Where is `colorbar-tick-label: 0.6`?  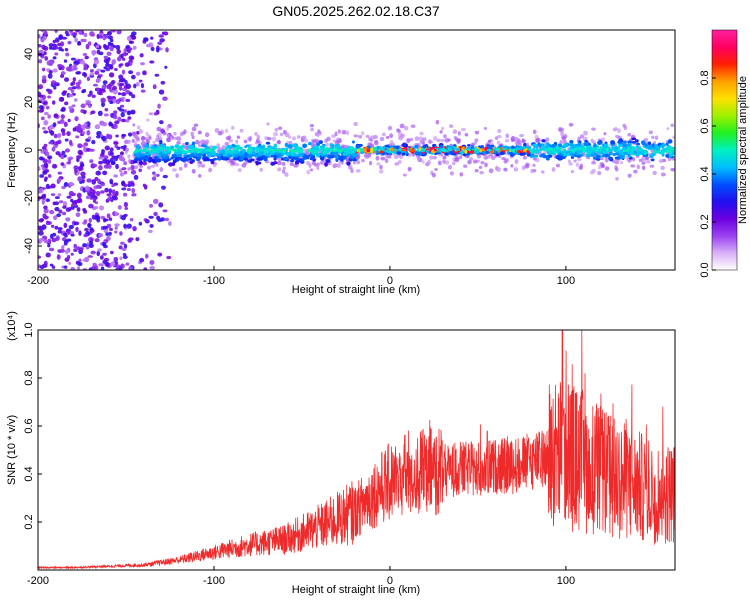
colorbar-tick-label: 0.6 is located at coordinates (705, 125).